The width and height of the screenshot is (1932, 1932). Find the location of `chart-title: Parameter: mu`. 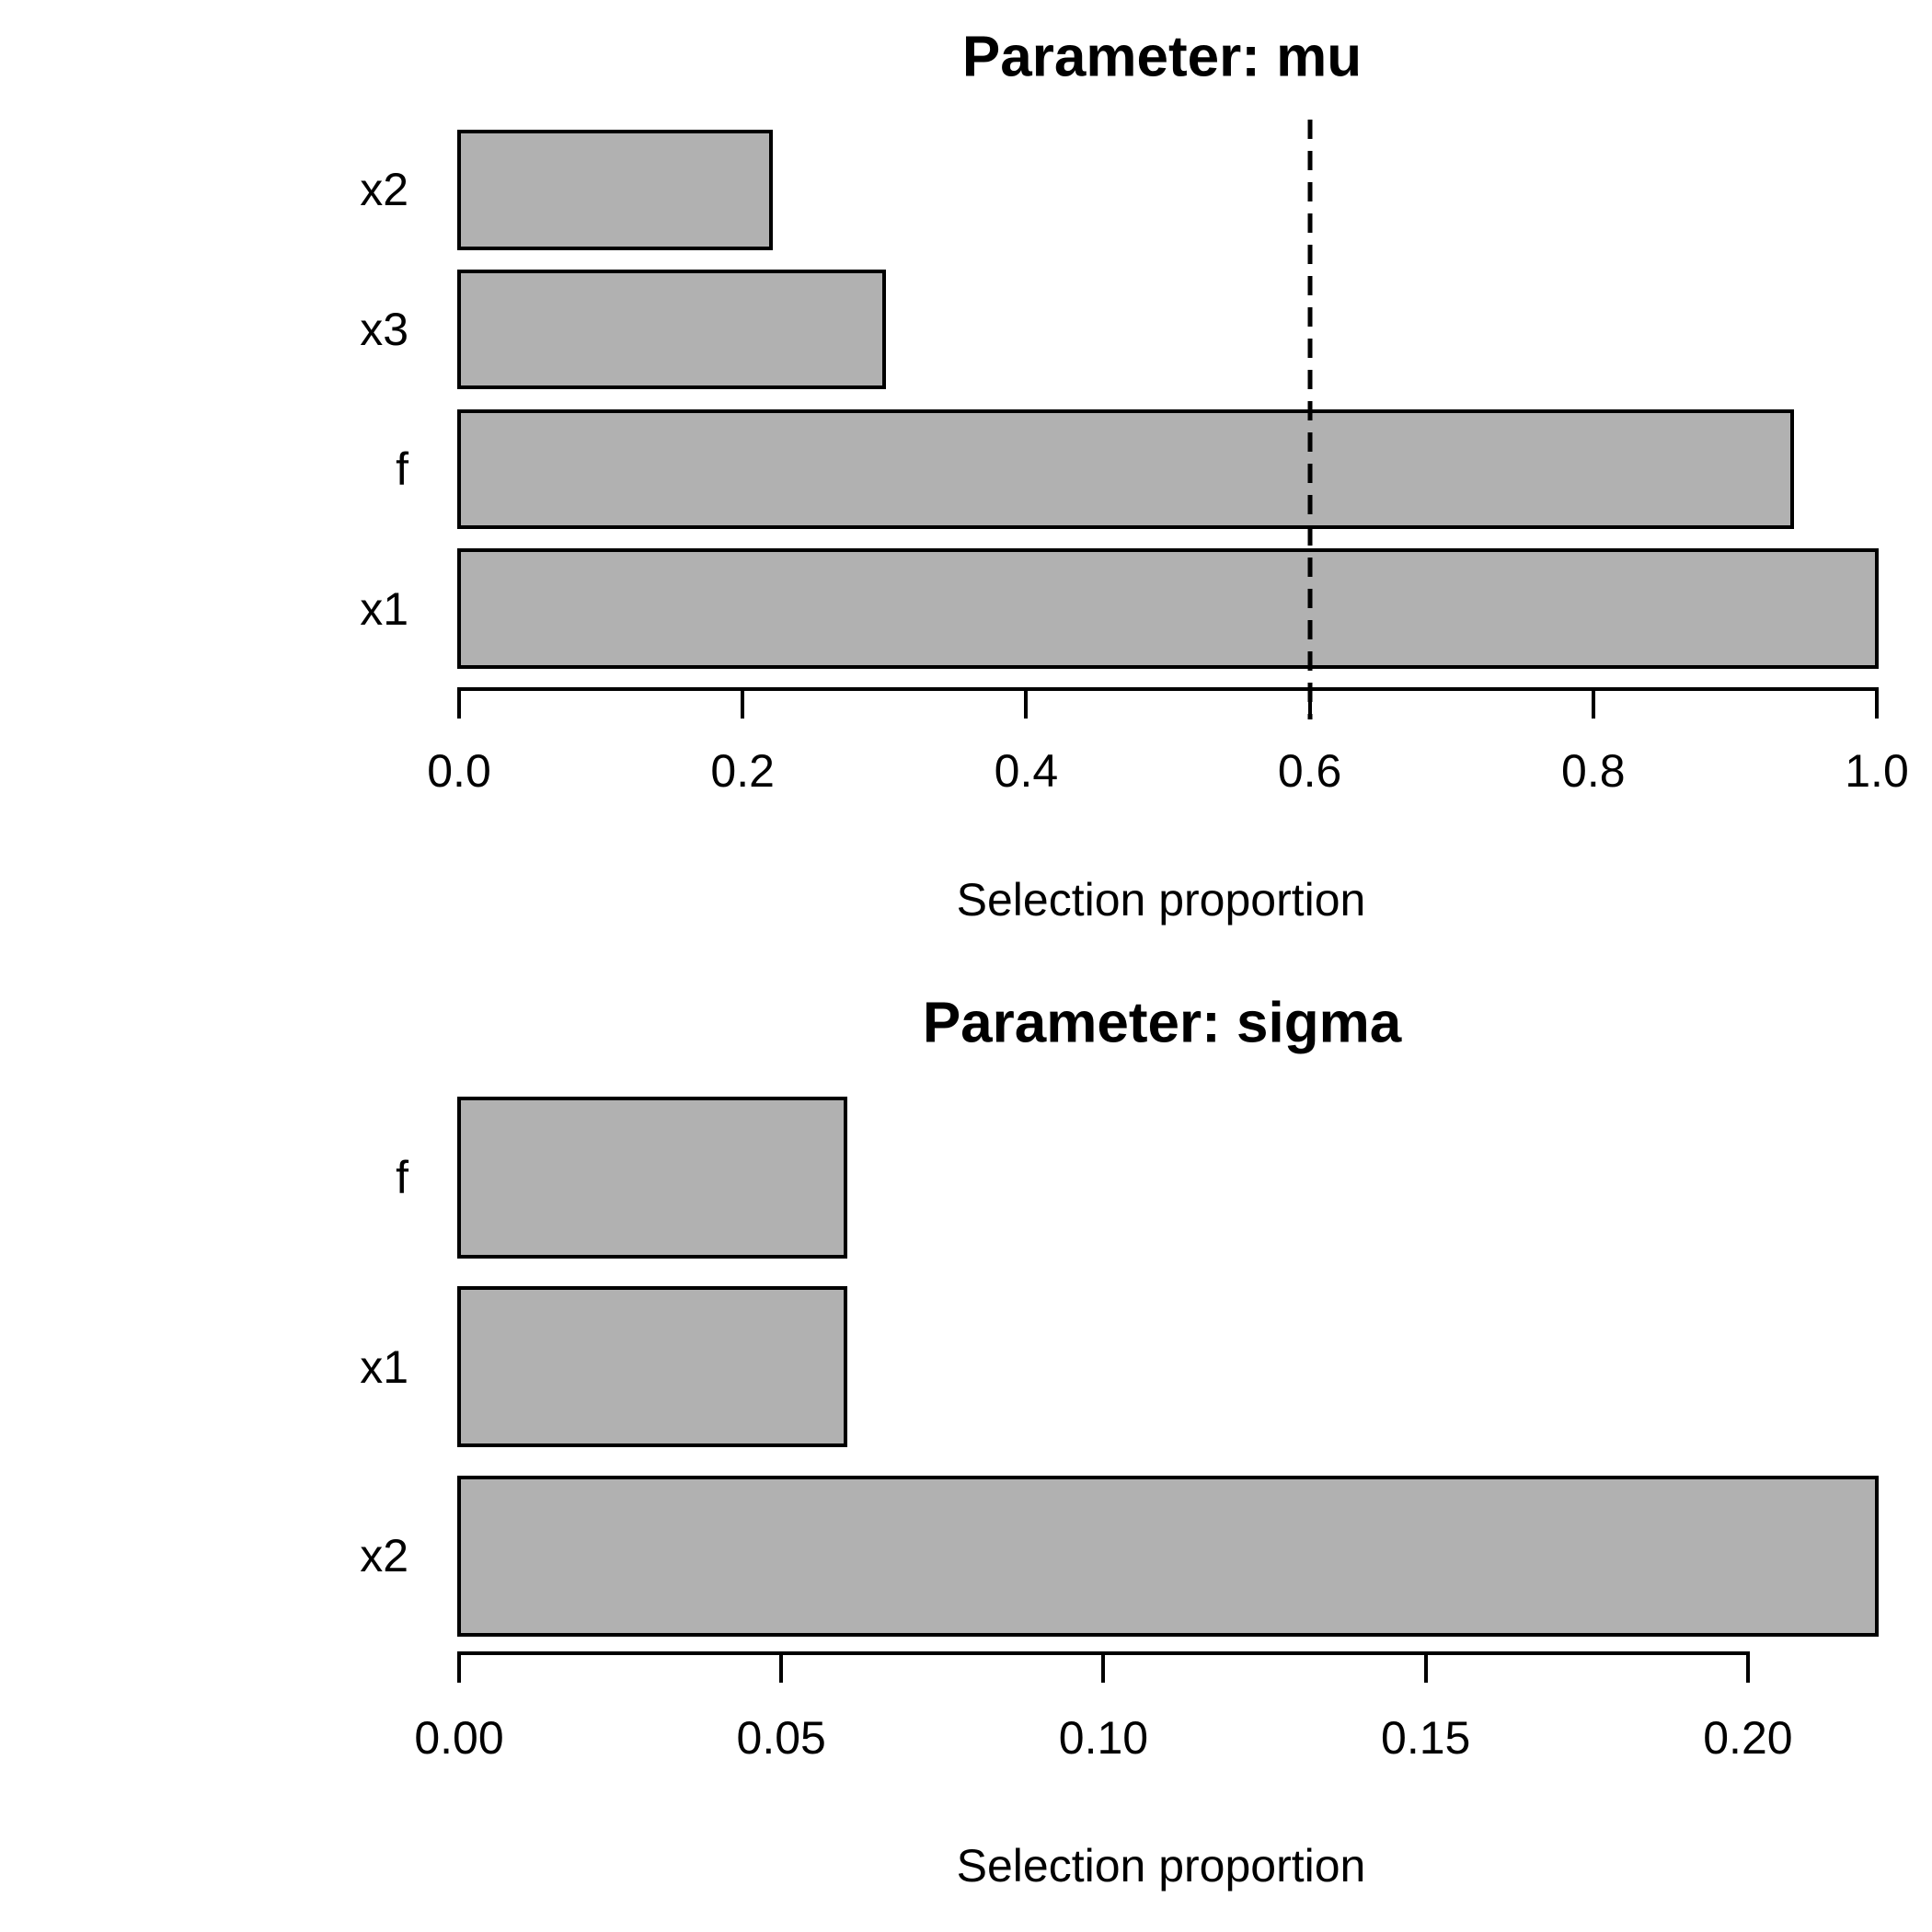

chart-title: Parameter: mu is located at coordinates (1162, 57).